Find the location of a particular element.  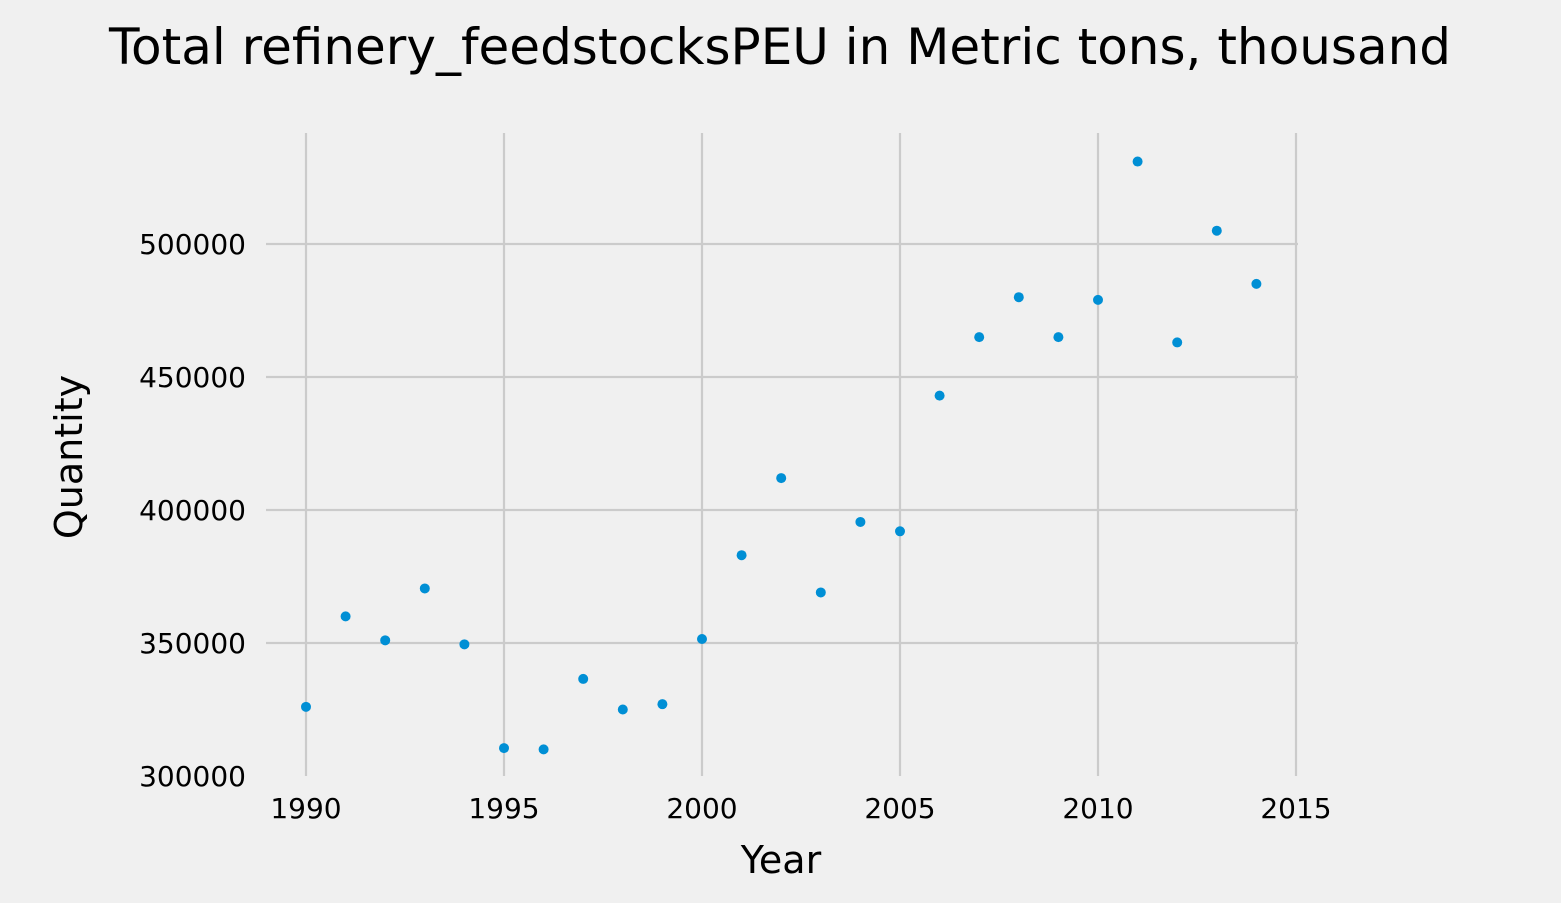

y-tick-label: 500000 is located at coordinates (192, 244).